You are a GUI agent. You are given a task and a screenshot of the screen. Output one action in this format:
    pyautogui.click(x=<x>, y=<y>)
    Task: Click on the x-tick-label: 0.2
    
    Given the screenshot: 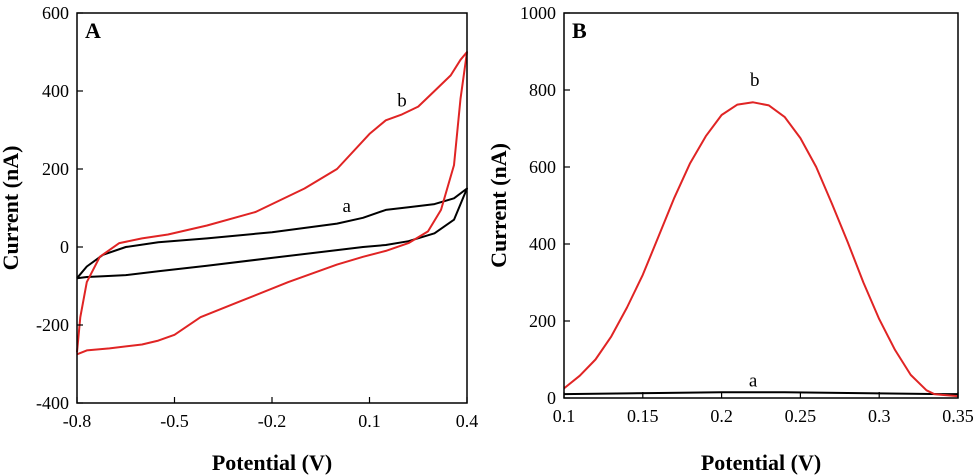 What is the action you would take?
    pyautogui.click(x=721, y=416)
    